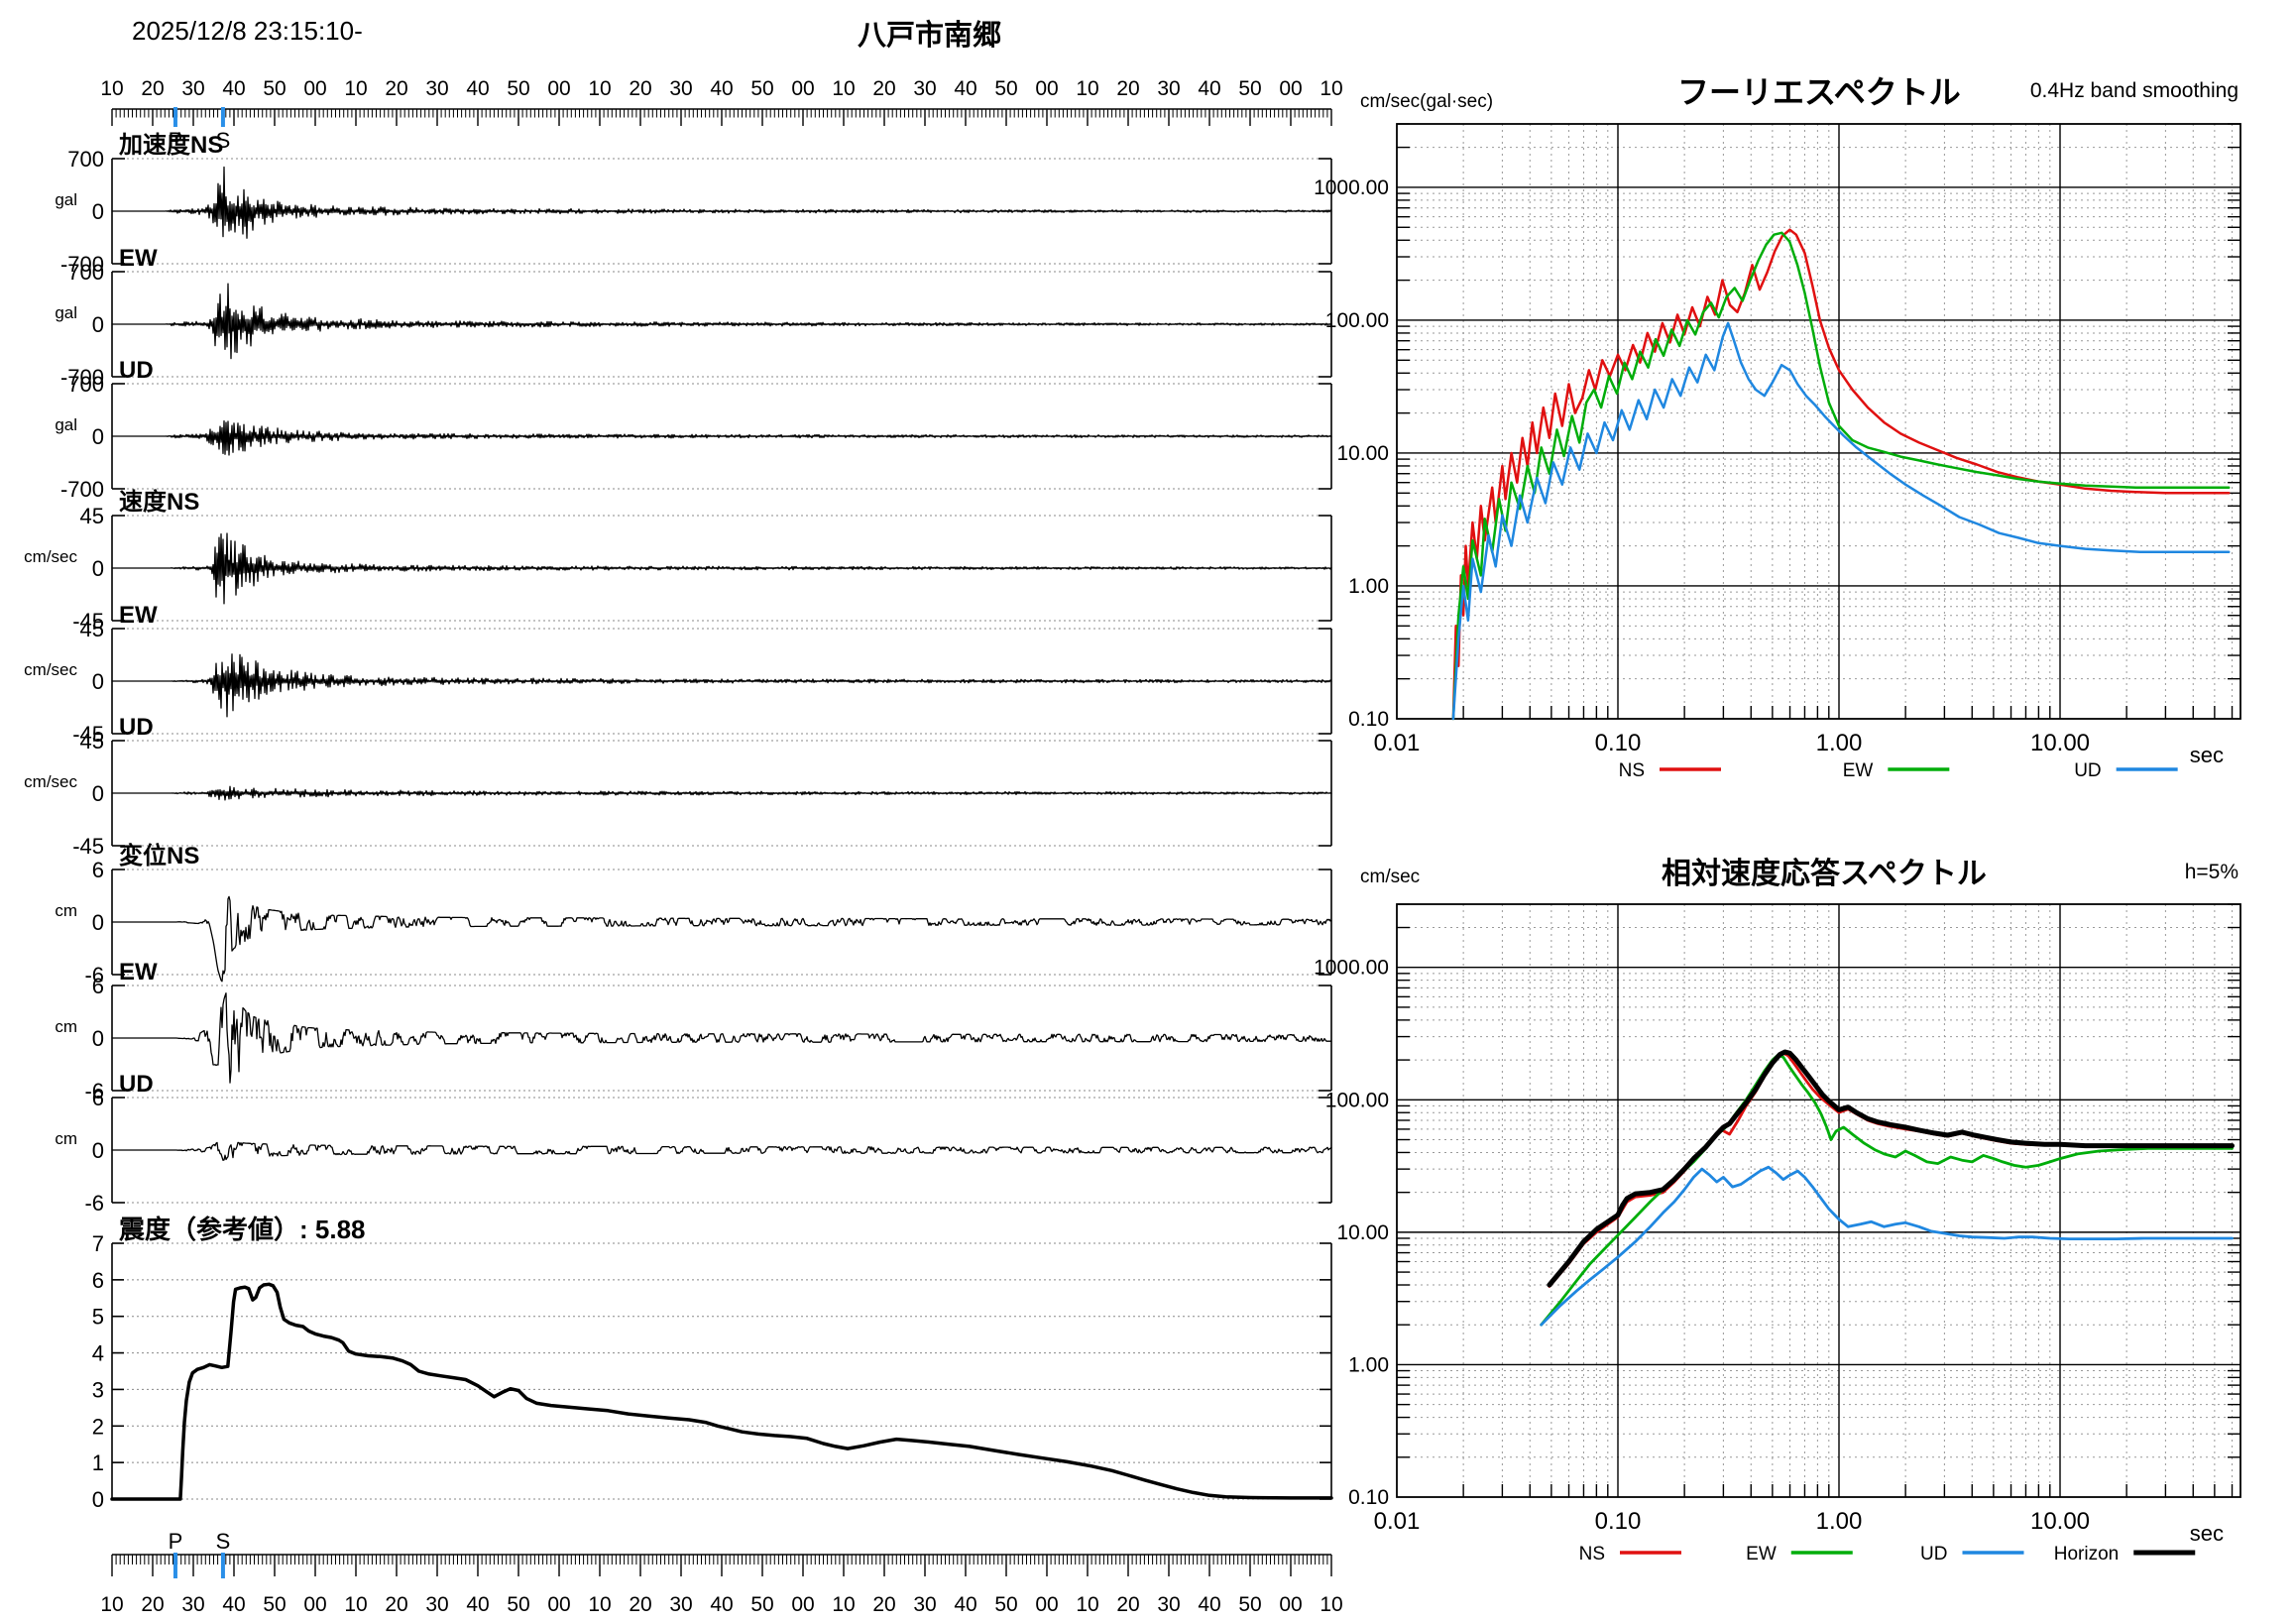  I want to click on chart-y-tick-label: 10.00, so click(1362, 453).